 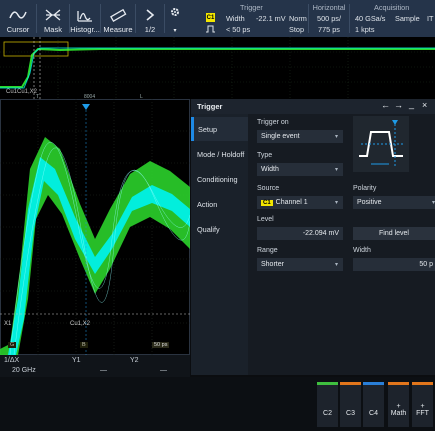 What do you see at coordinates (53, 29) in the screenshot?
I see `mask-button-label: Mask` at bounding box center [53, 29].